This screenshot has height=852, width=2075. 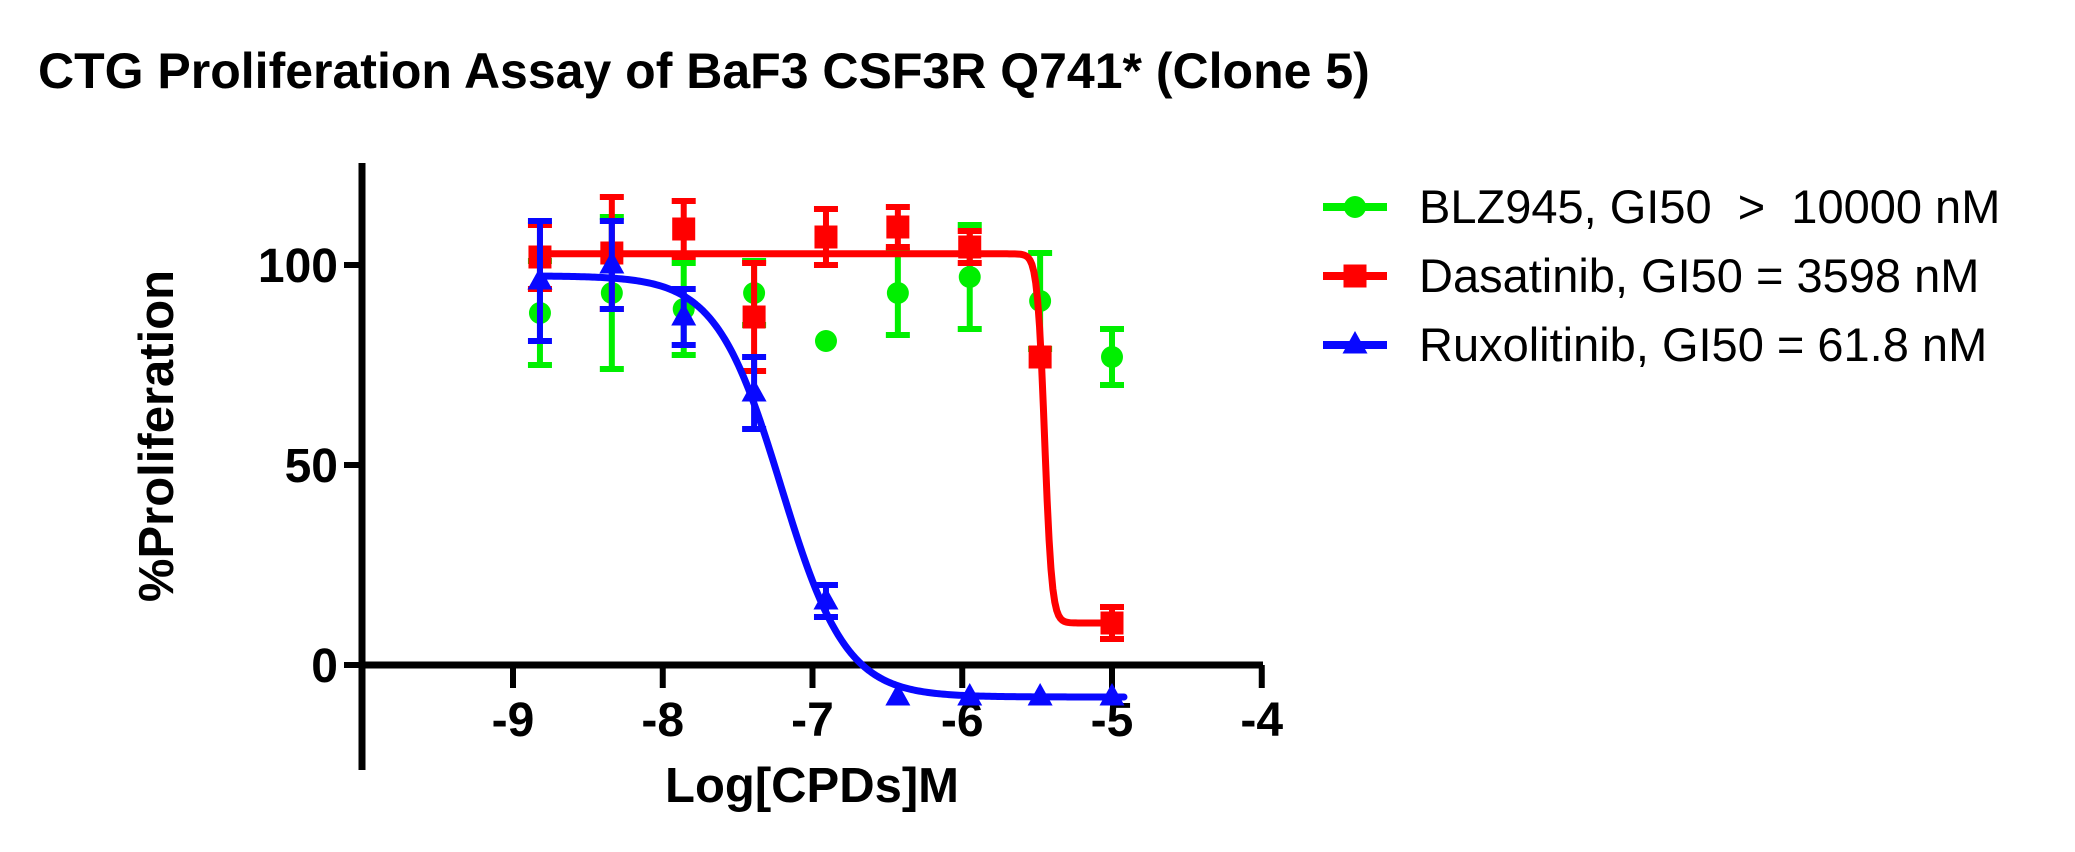 I want to click on legend-label: Ruxolitinib, GI50 = 61.8 nM, so click(x=1703, y=344).